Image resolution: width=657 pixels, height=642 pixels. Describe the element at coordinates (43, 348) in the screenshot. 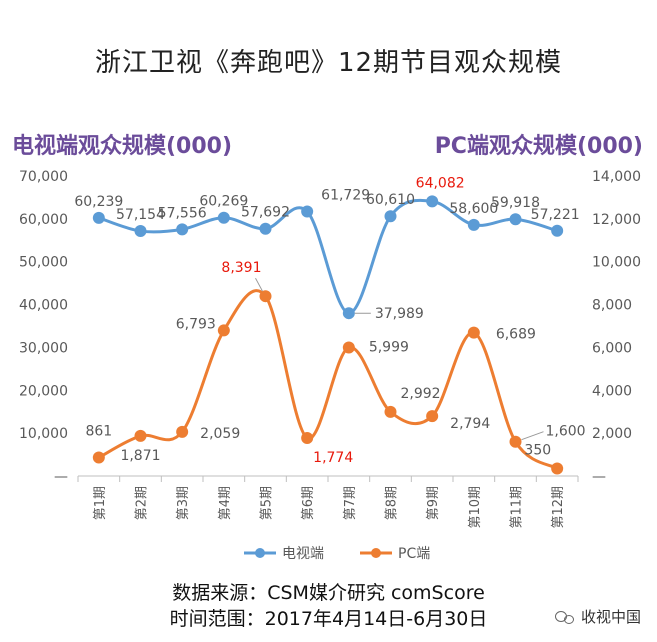

I see `left-tick-label: 30,000` at that location.